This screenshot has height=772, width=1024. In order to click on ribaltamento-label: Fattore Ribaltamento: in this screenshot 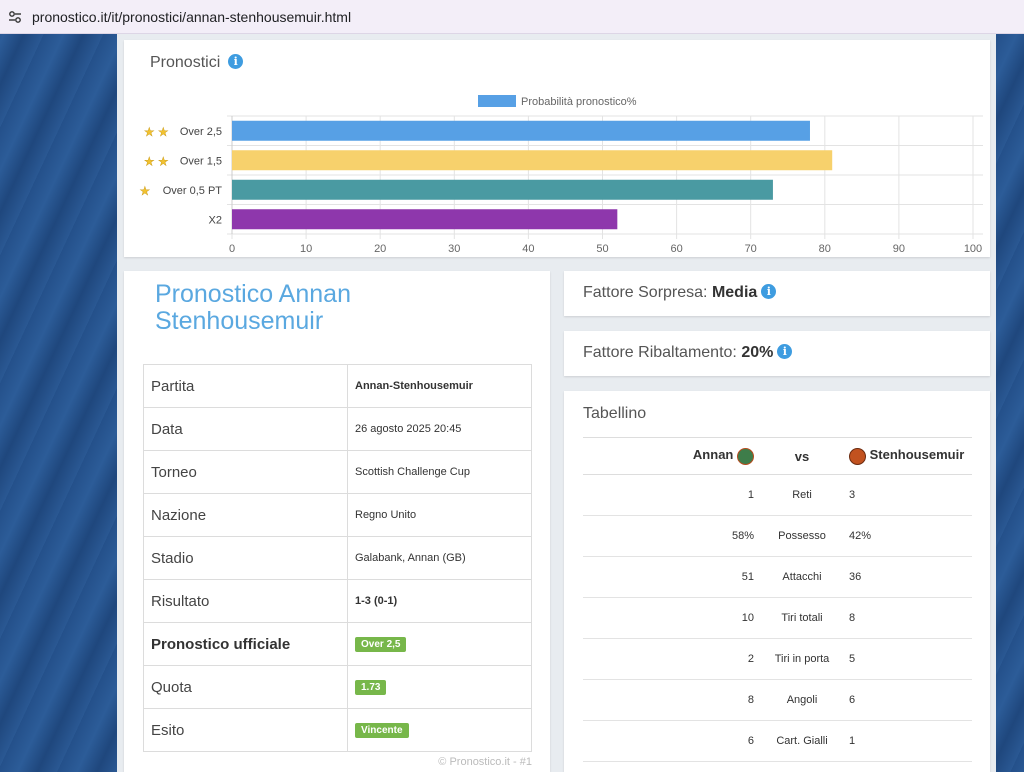, I will do `click(660, 352)`.